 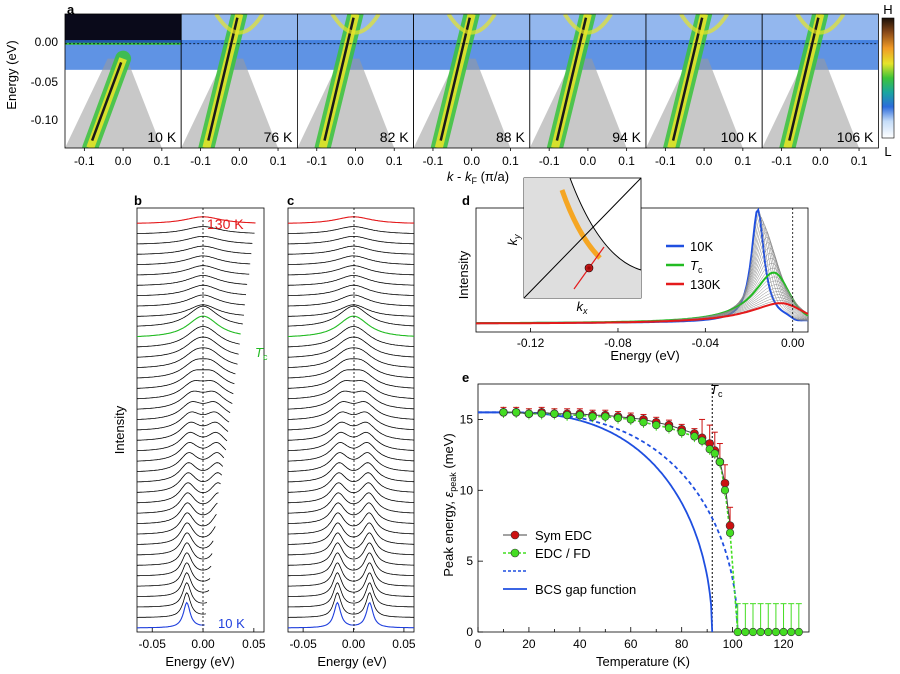 What do you see at coordinates (716, 390) in the screenshot?
I see `panel-e-tc-label: Tc` at bounding box center [716, 390].